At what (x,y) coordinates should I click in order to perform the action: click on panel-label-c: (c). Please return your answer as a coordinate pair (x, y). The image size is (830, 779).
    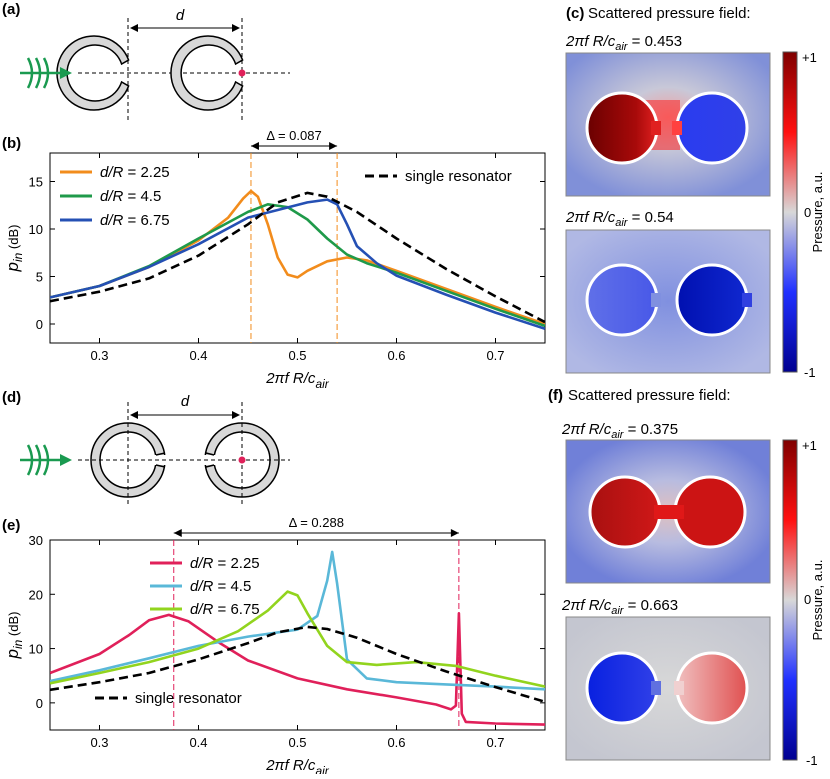
    Looking at the image, I should click on (575, 13).